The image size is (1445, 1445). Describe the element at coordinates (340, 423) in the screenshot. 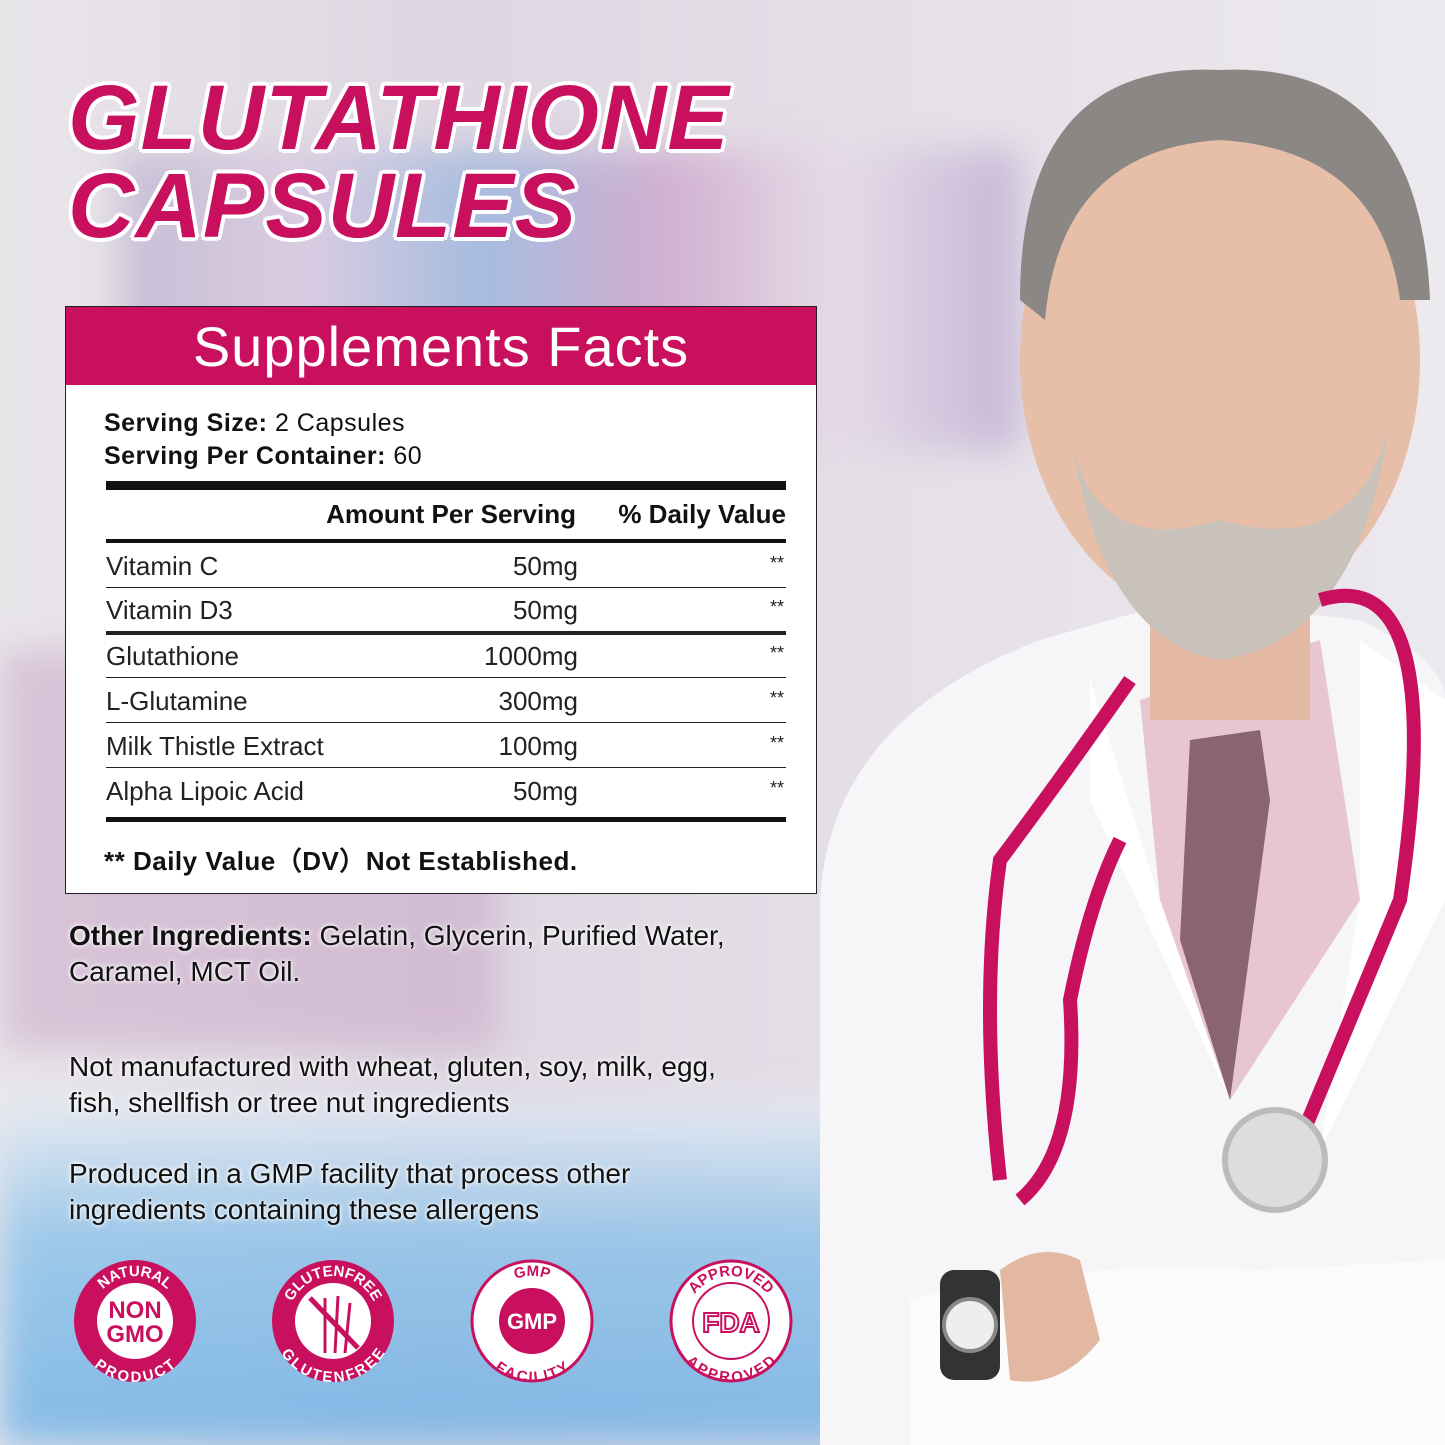

I see `serving-size-value: 2 Capsules` at that location.